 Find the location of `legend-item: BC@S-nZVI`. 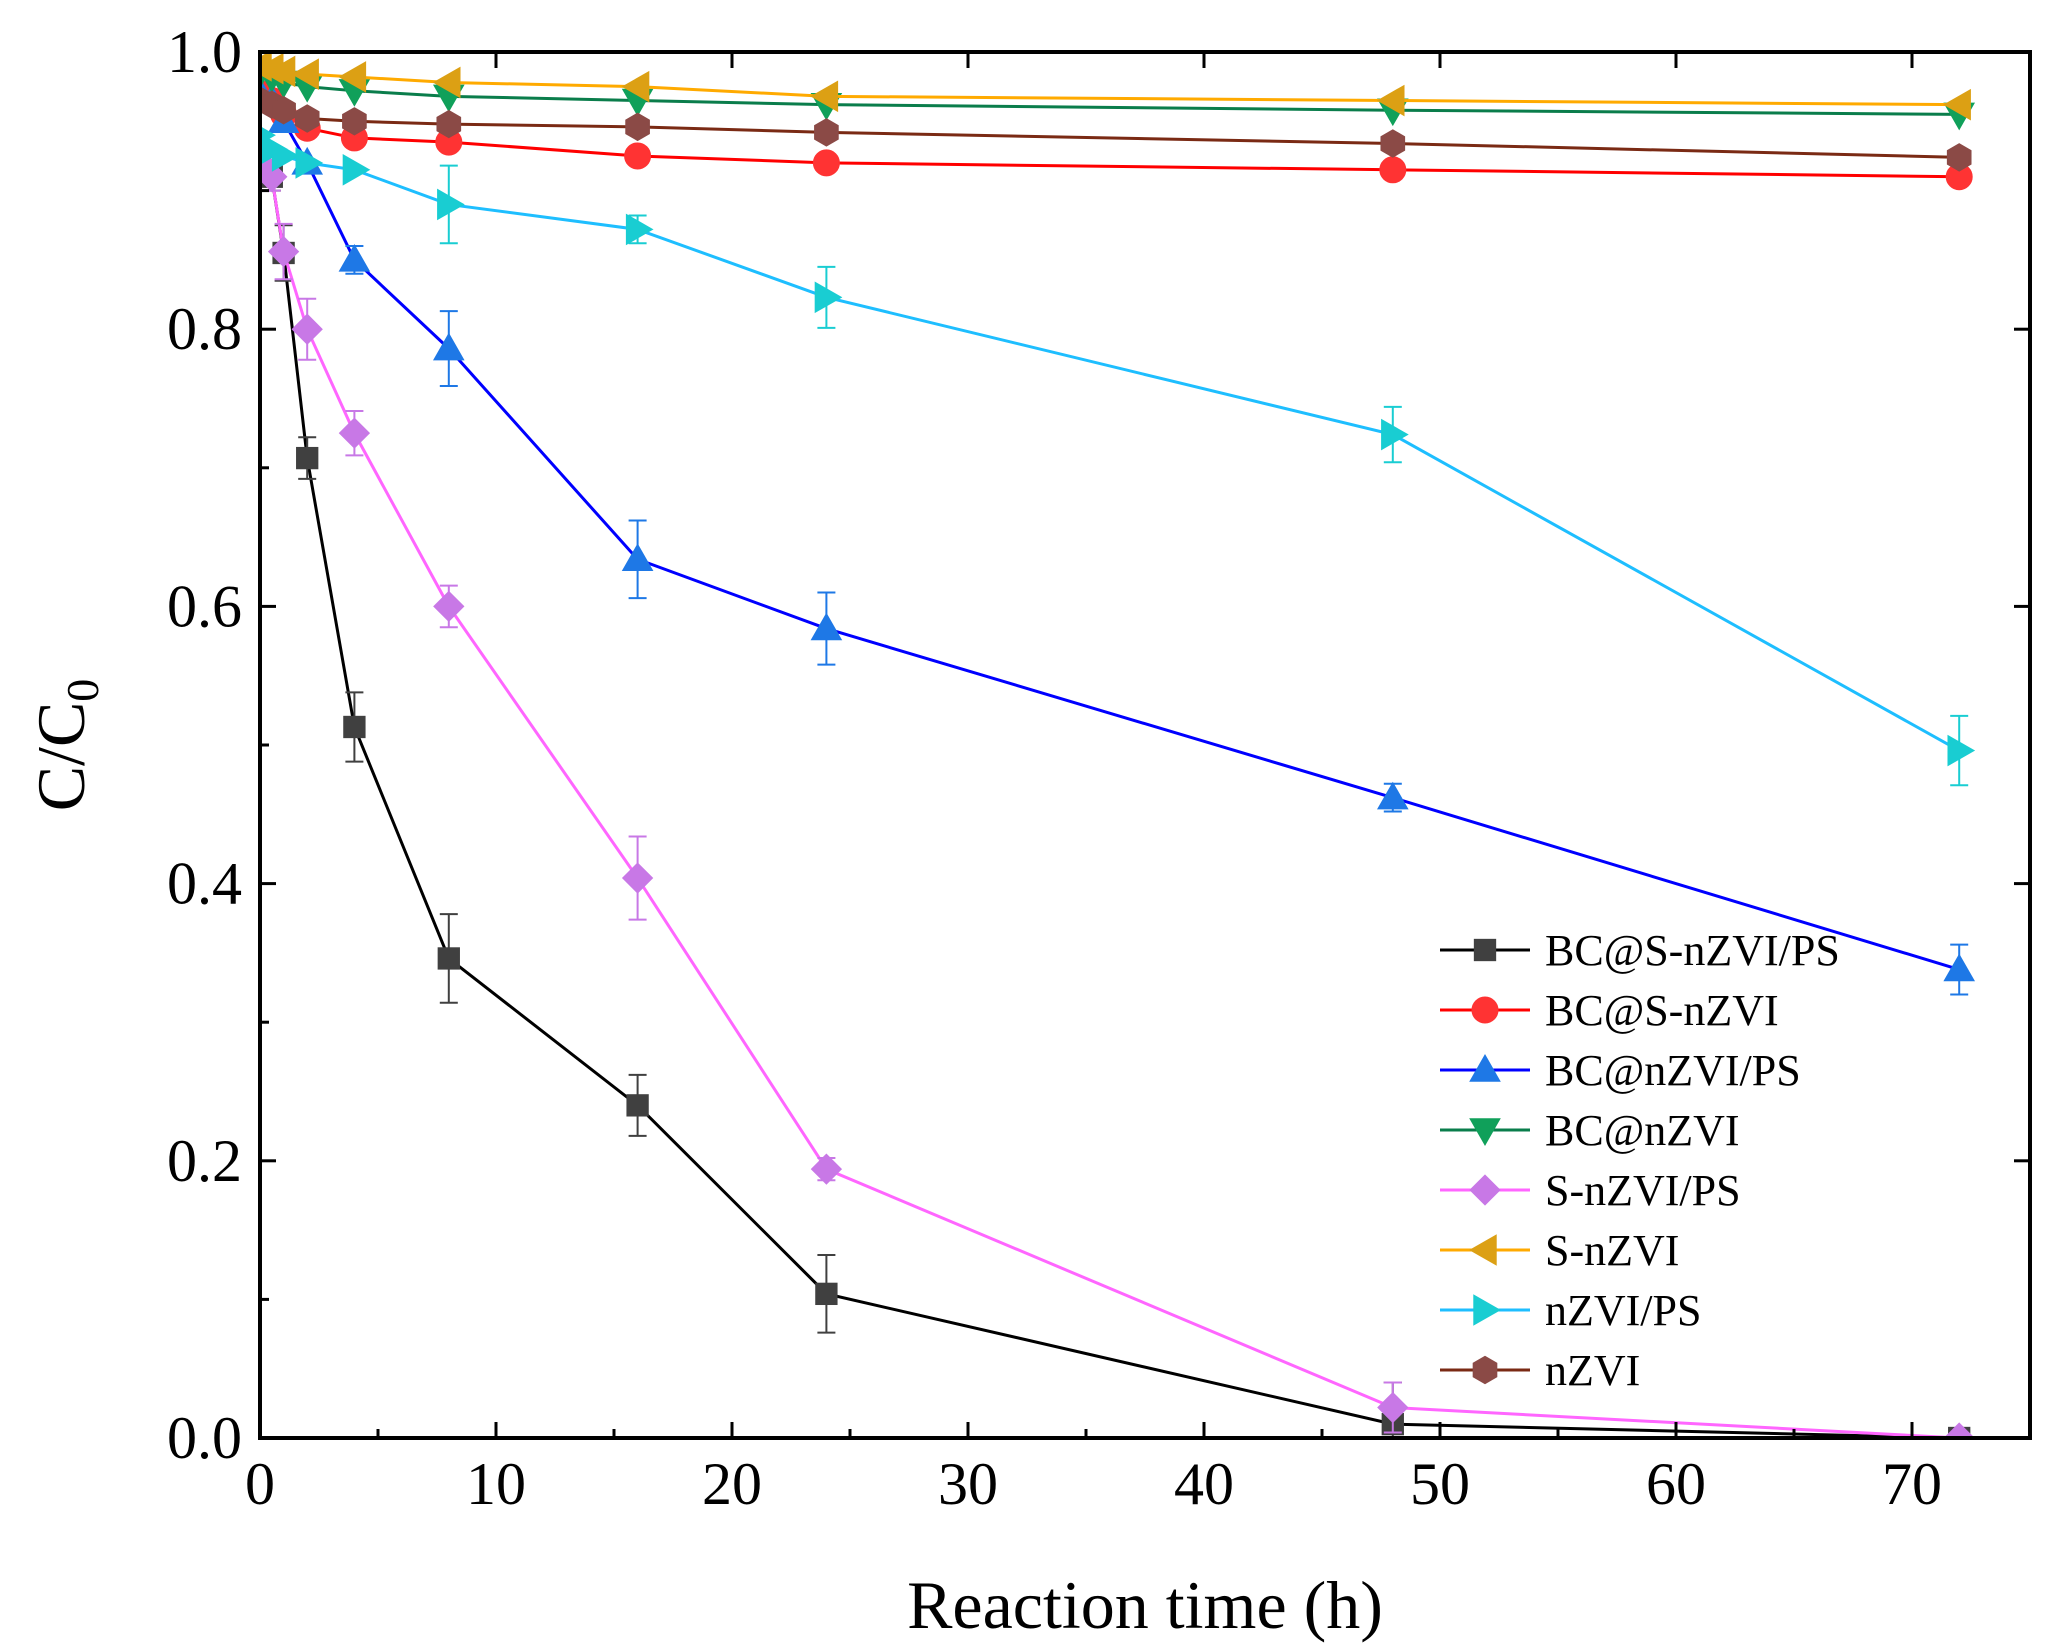

legend-item: BC@S-nZVI is located at coordinates (1609, 1010).